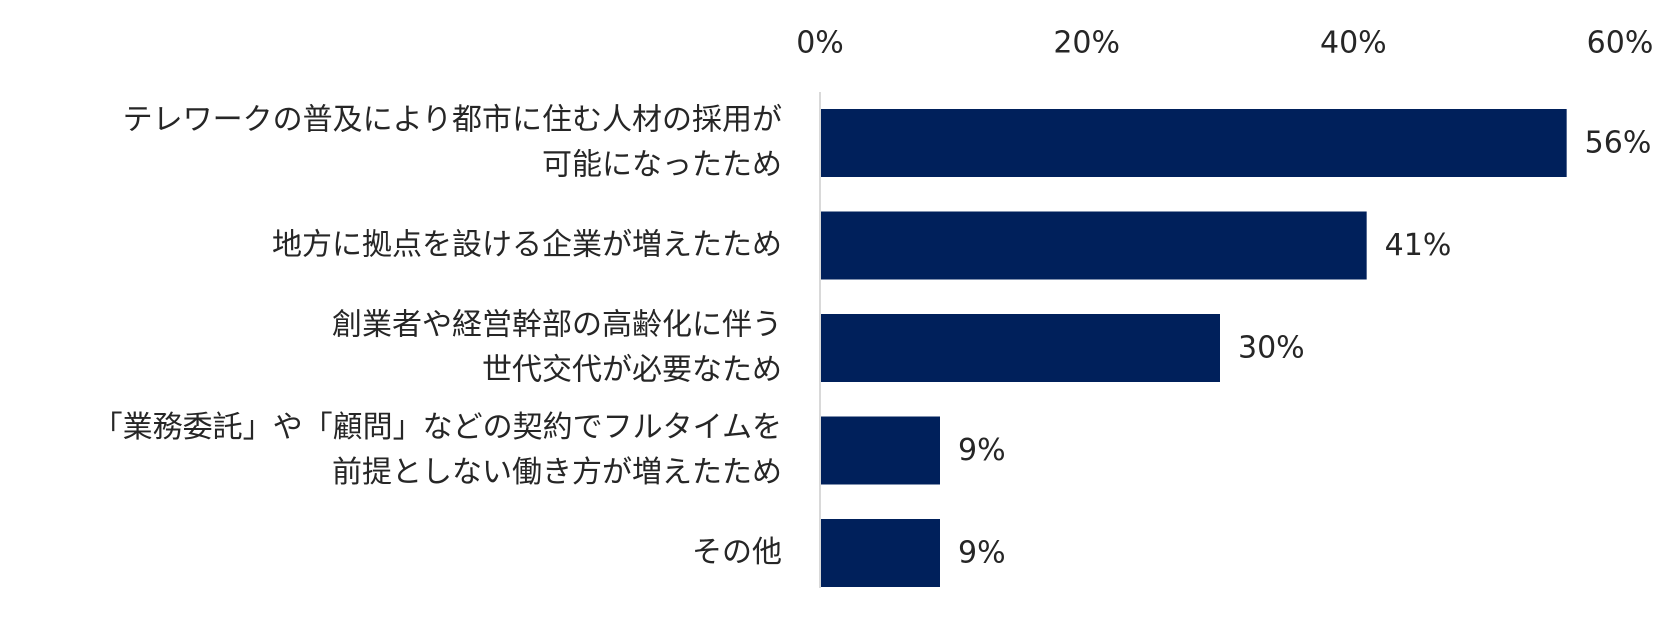 Image resolution: width=1664 pixels, height=620 pixels. I want to click on category-label-line: 可能になったため, so click(662, 164).